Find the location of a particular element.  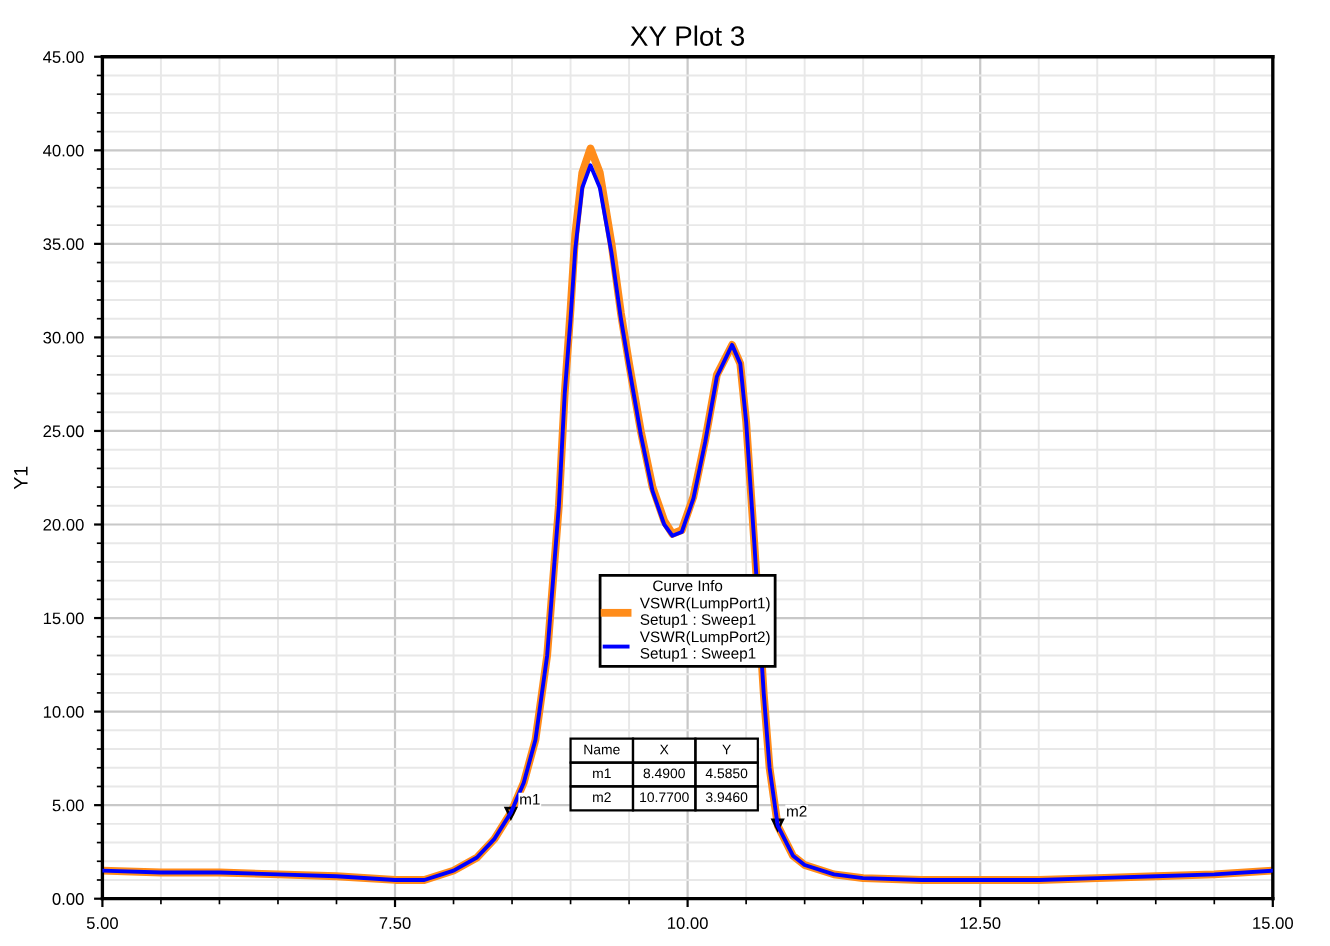

y-tick-label: 30.00 is located at coordinates (63, 337).